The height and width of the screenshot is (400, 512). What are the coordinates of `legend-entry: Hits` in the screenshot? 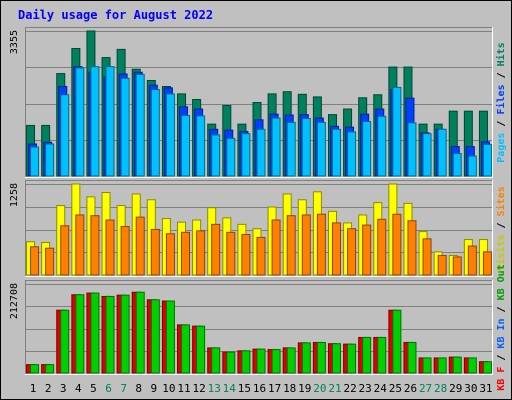 It's located at (501, 54).